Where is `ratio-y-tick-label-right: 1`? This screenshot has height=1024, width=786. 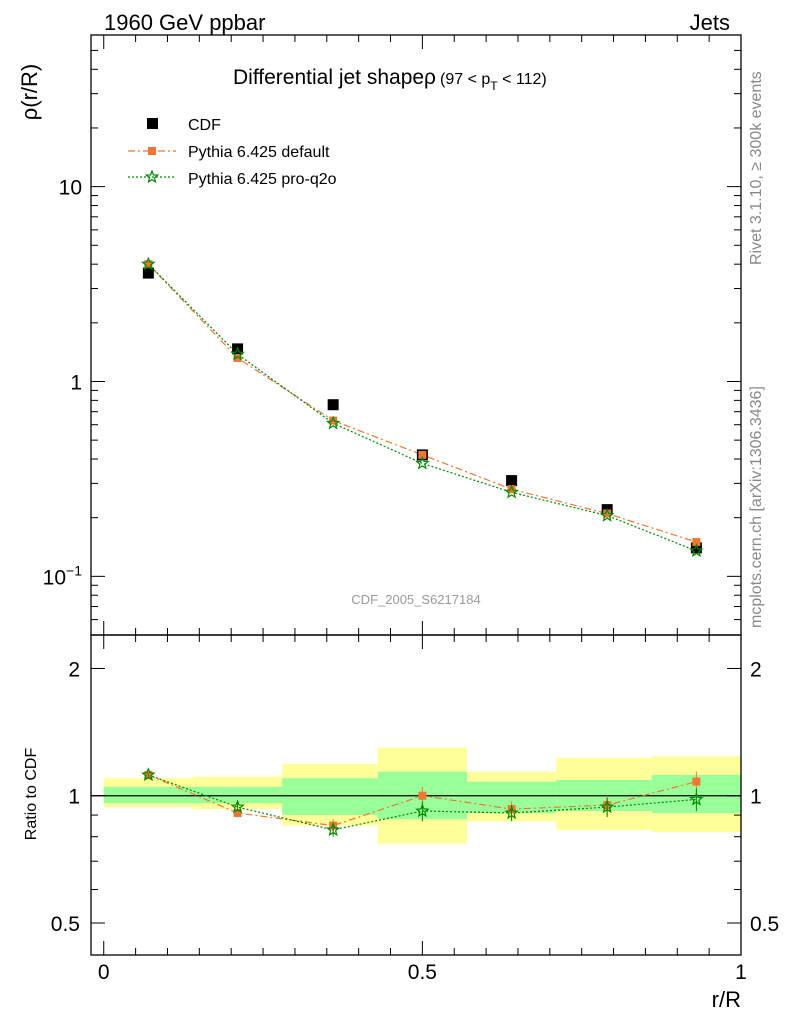
ratio-y-tick-label-right: 1 is located at coordinates (756, 797).